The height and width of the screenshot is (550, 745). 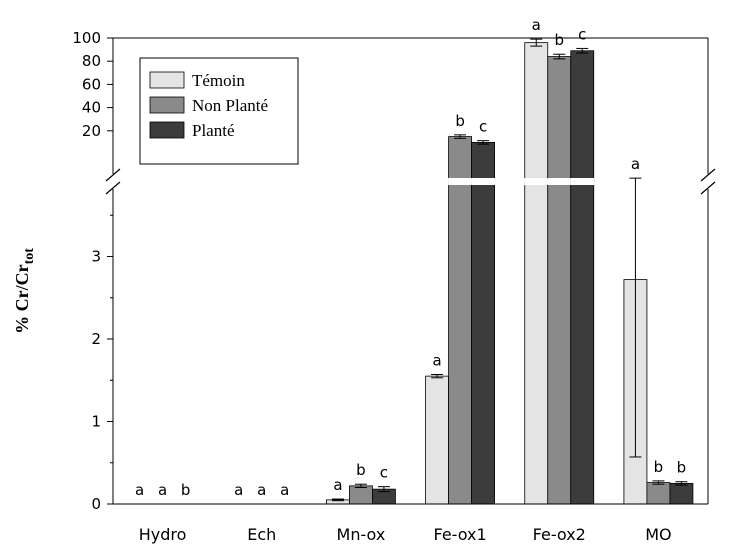 I want to click on x-tick-label: Hydro, so click(x=163, y=534).